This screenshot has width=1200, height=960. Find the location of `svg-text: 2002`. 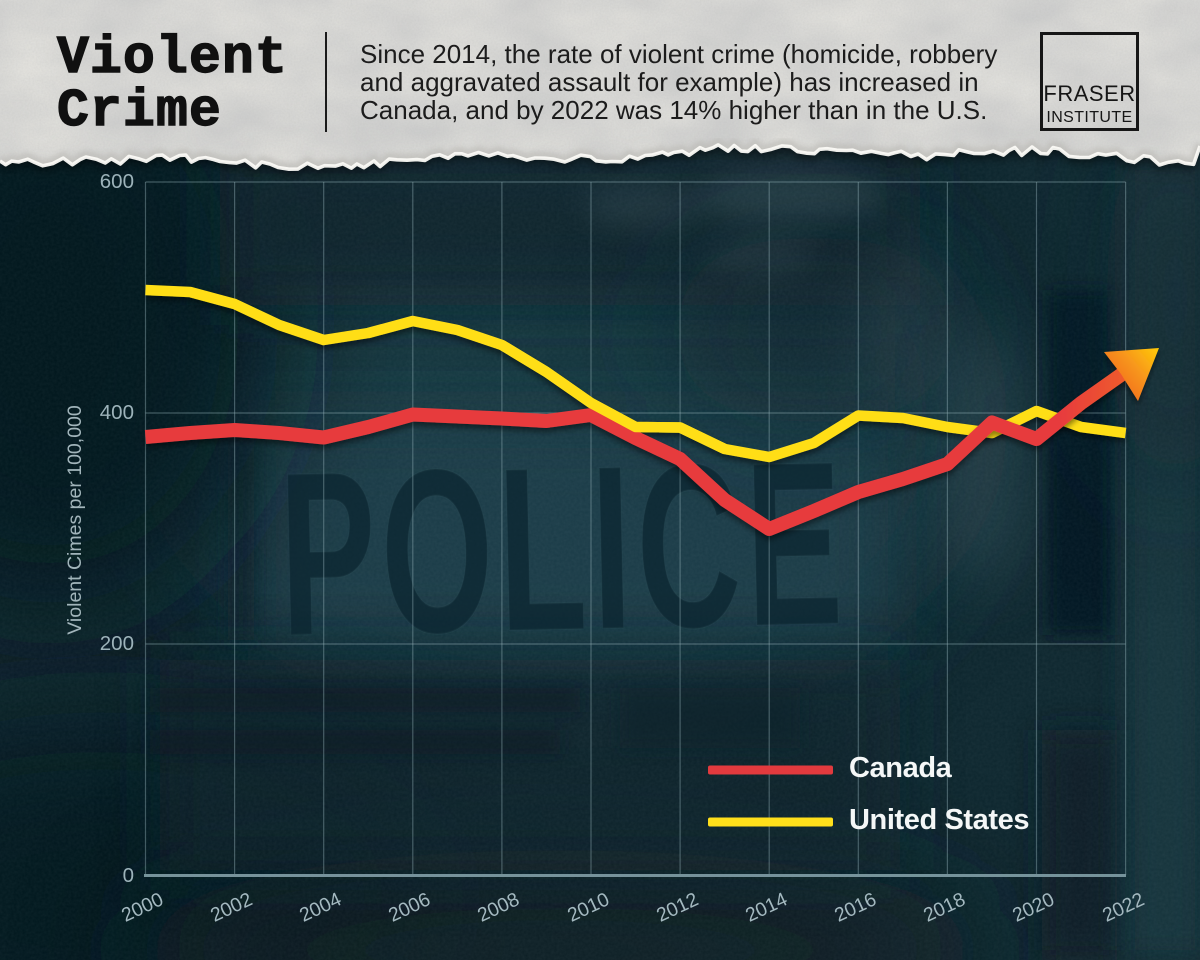

svg-text: 2002 is located at coordinates (231, 907).